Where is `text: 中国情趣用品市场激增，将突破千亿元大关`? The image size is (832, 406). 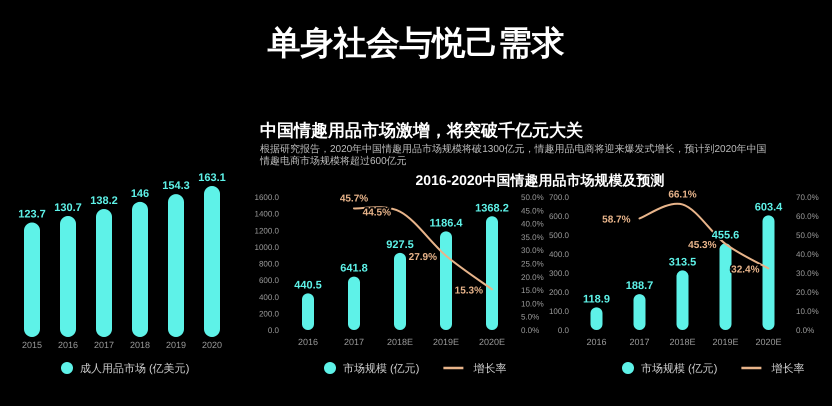 text: 中国情趣用品市场激增，将突破千亿元大关 is located at coordinates (421, 130).